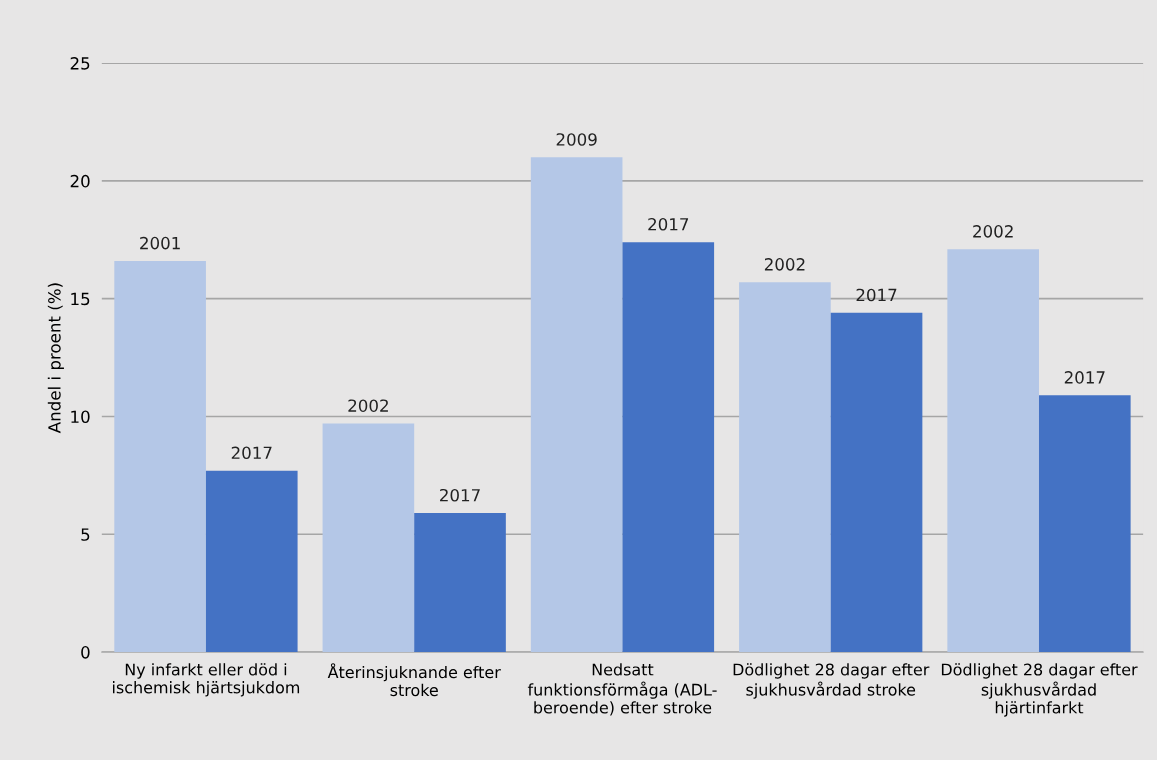  What do you see at coordinates (80, 181) in the screenshot?
I see `y-tick-label: 20` at bounding box center [80, 181].